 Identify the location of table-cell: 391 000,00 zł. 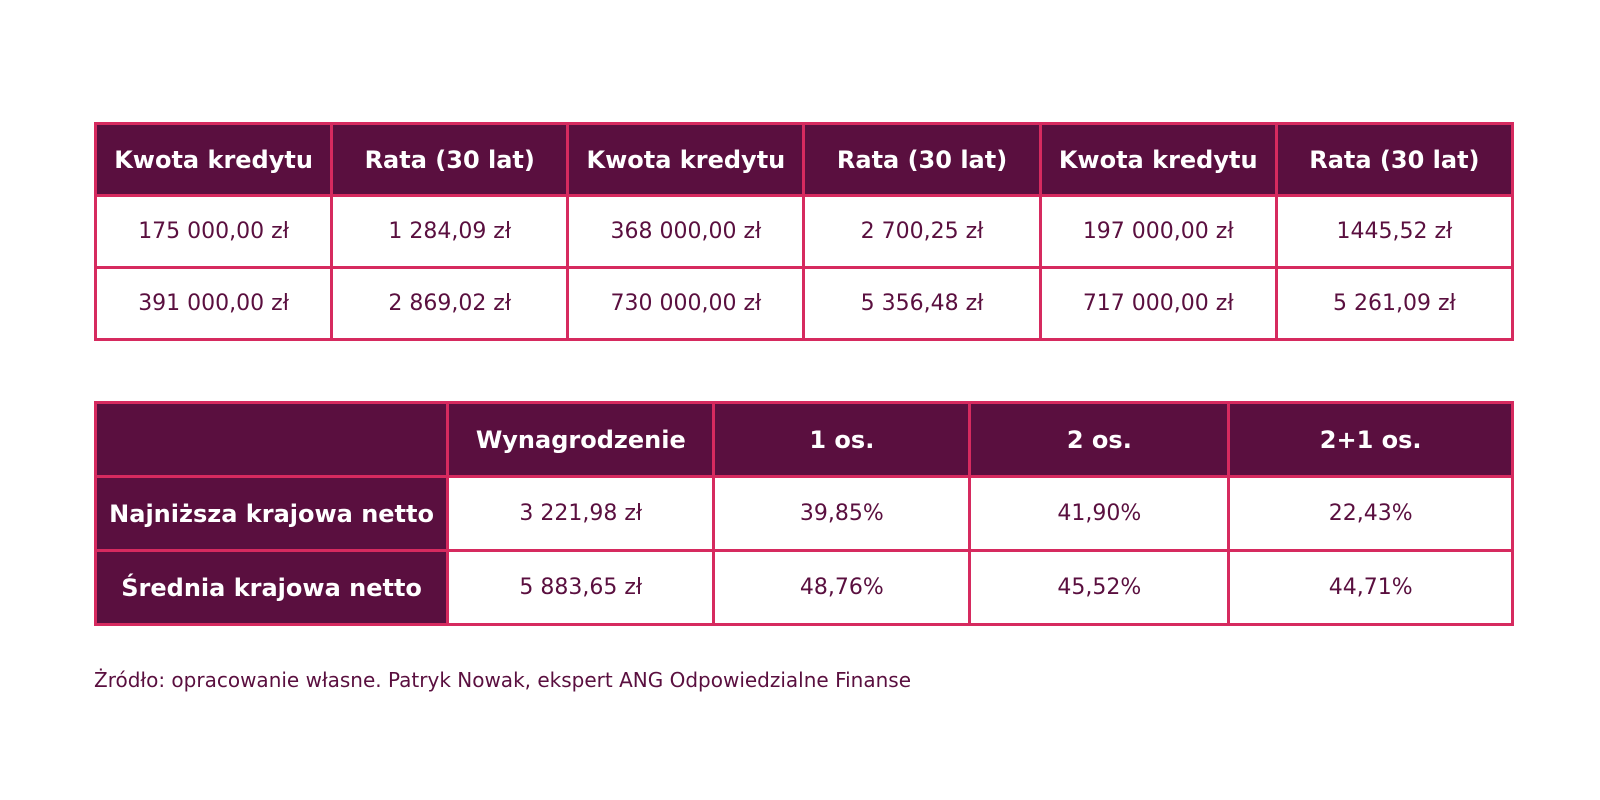
(213, 303).